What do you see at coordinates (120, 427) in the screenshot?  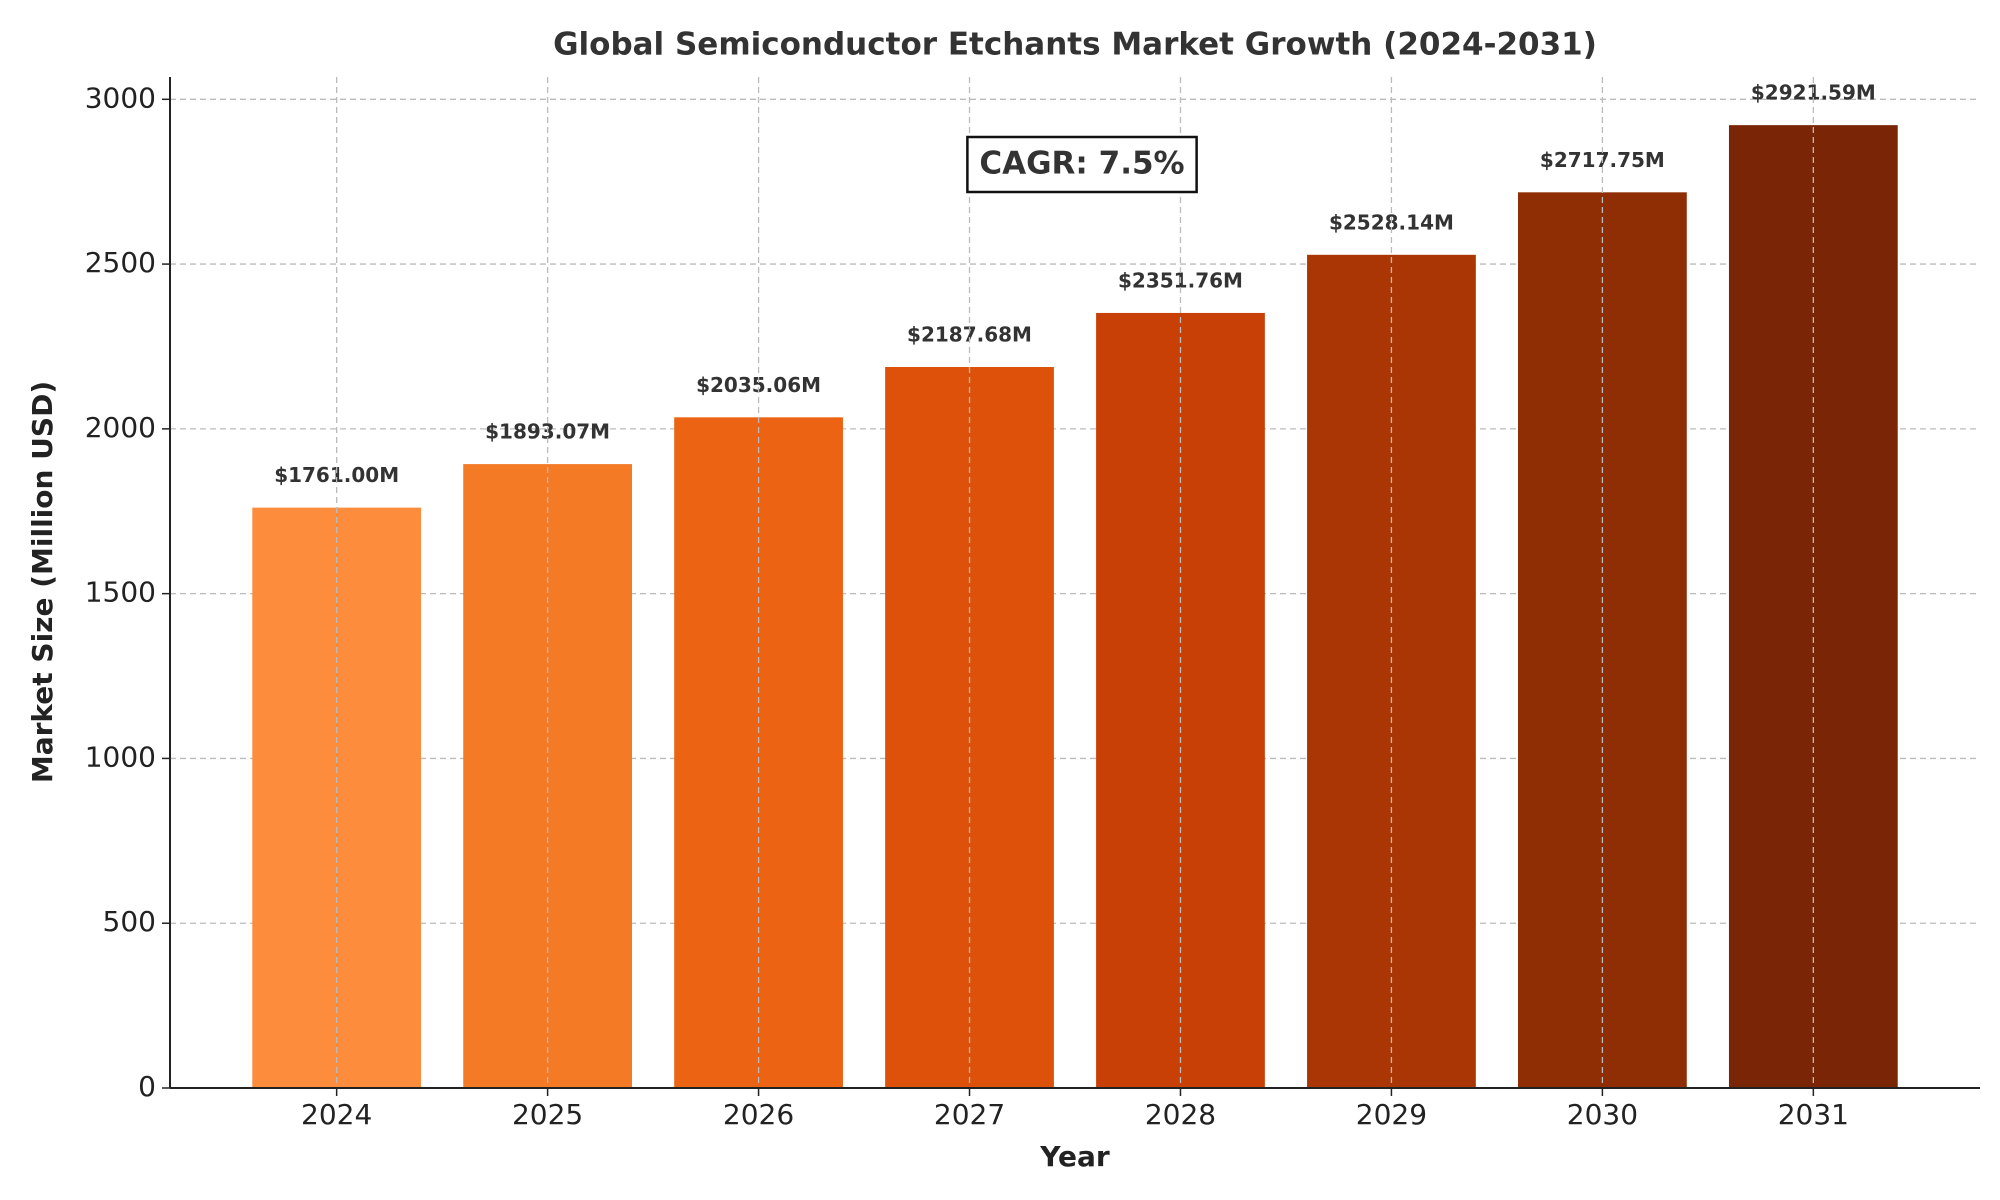 I see `y-tick-label: 2000` at bounding box center [120, 427].